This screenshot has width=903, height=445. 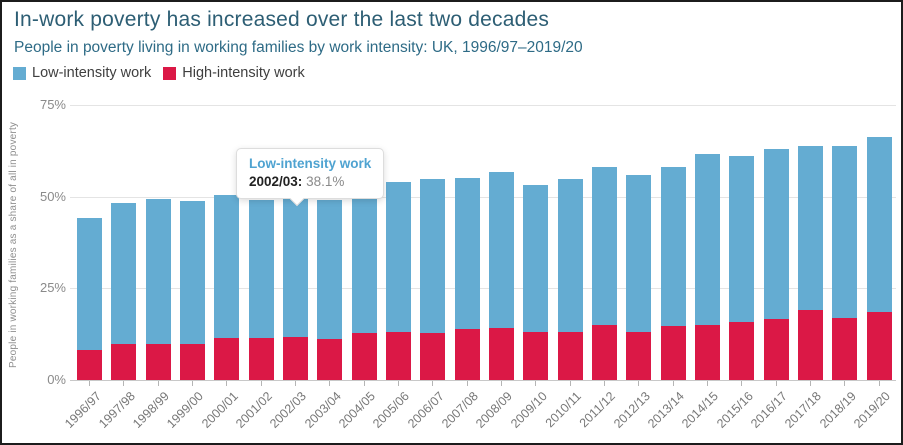 I want to click on y-axis-tick-label: 50%, so click(x=52, y=196).